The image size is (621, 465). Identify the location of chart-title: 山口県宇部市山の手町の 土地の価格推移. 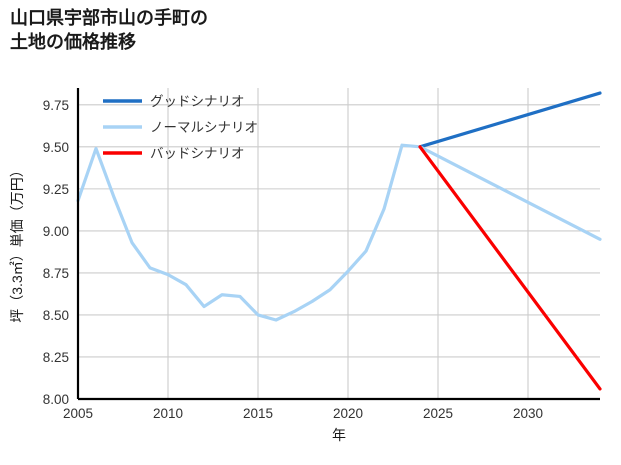
(109, 30).